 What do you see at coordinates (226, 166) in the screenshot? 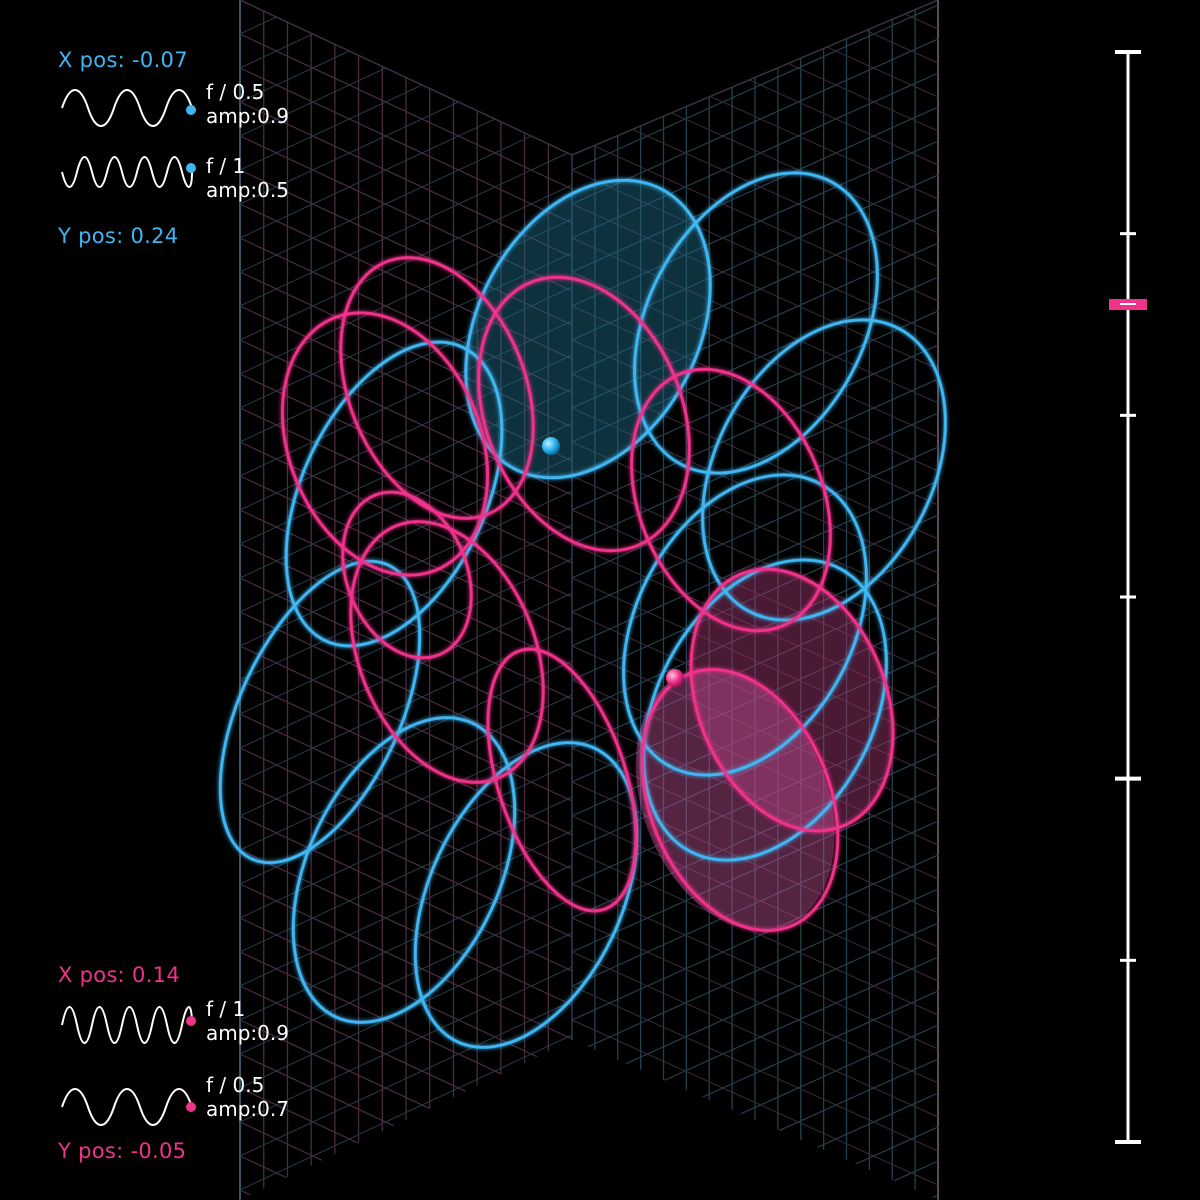
I see `blue-wave-2-freq: f / 1` at bounding box center [226, 166].